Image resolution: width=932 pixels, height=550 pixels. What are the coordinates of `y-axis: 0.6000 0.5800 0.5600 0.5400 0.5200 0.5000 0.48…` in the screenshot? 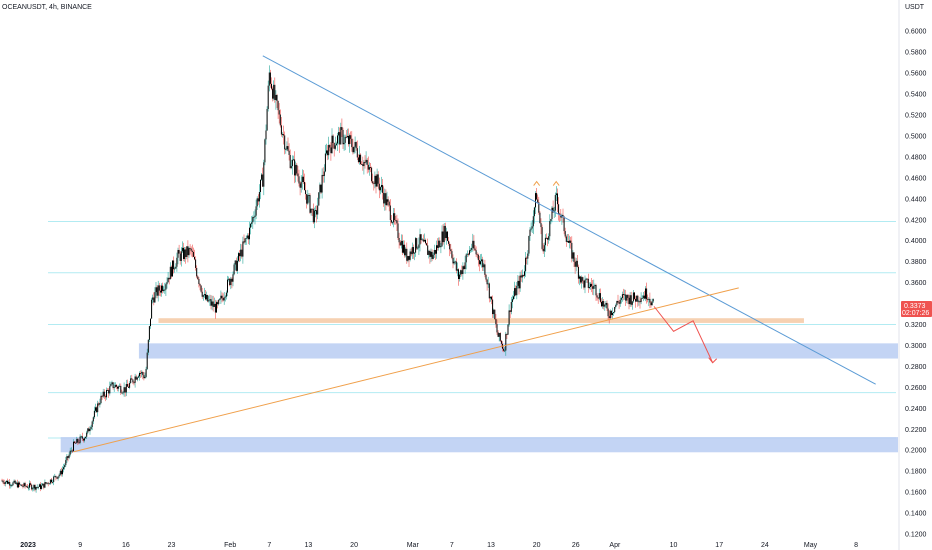 It's located at (916, 284).